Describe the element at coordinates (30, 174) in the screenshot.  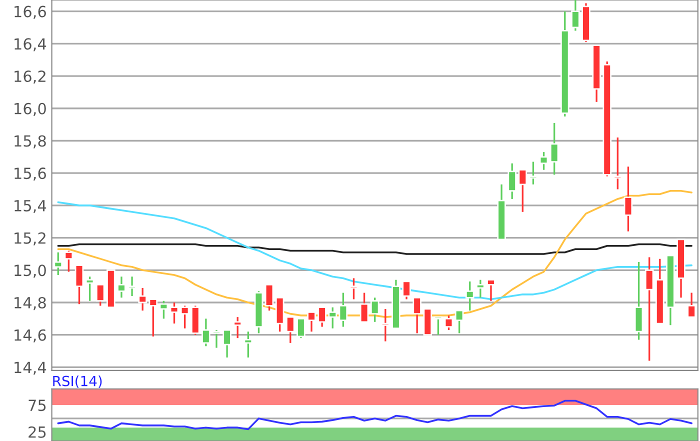
I see `y-tick-label: 15,6` at that location.